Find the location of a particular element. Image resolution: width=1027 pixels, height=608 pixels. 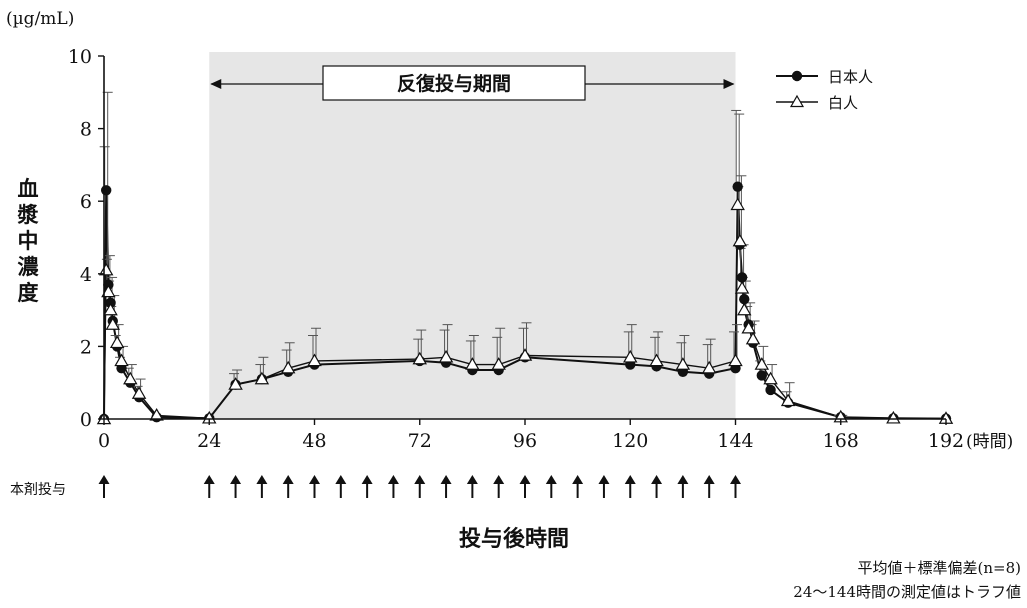

dosing-label: 本剤投与 is located at coordinates (38, 490).